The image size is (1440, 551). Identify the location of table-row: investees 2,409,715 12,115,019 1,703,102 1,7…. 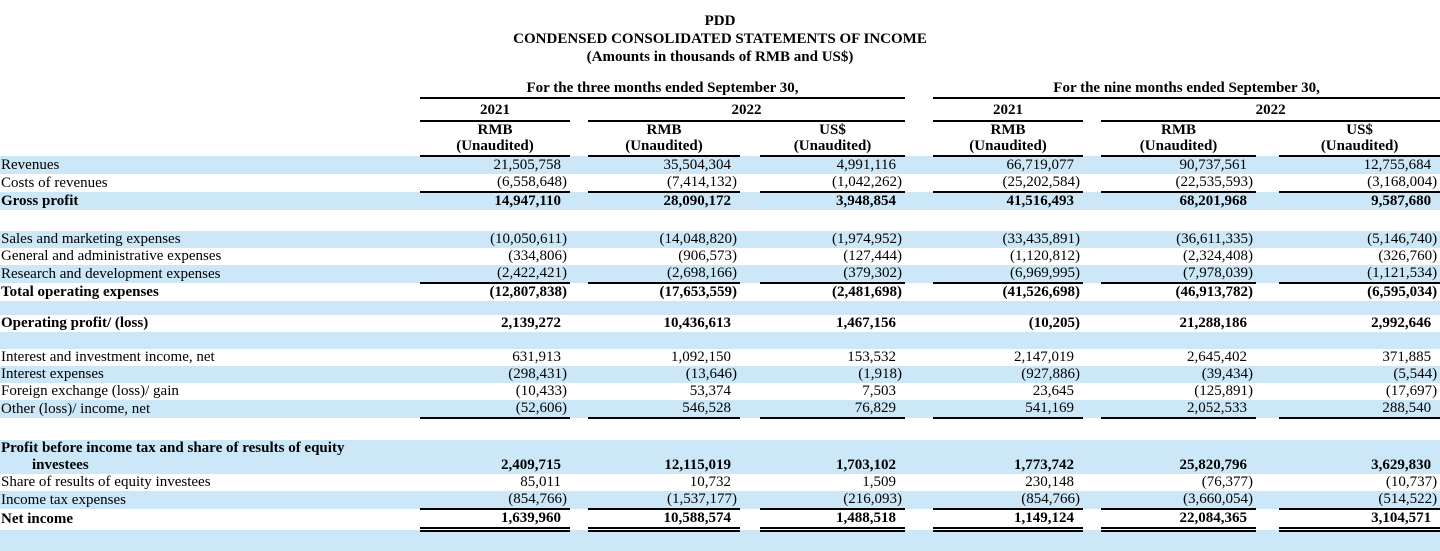
(720, 465).